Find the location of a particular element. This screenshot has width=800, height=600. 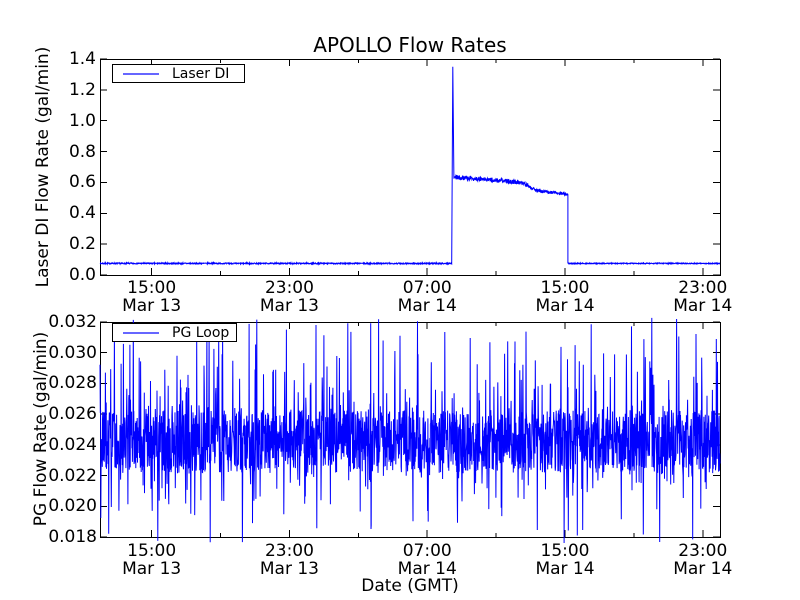

y-tick-label: 0.018 is located at coordinates (72, 537).